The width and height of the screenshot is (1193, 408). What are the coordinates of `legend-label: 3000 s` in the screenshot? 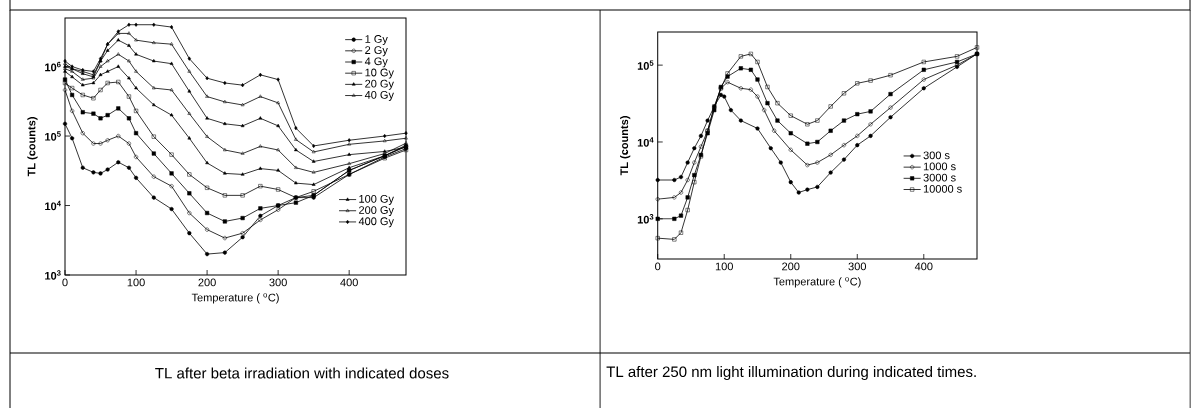 It's located at (939, 177).